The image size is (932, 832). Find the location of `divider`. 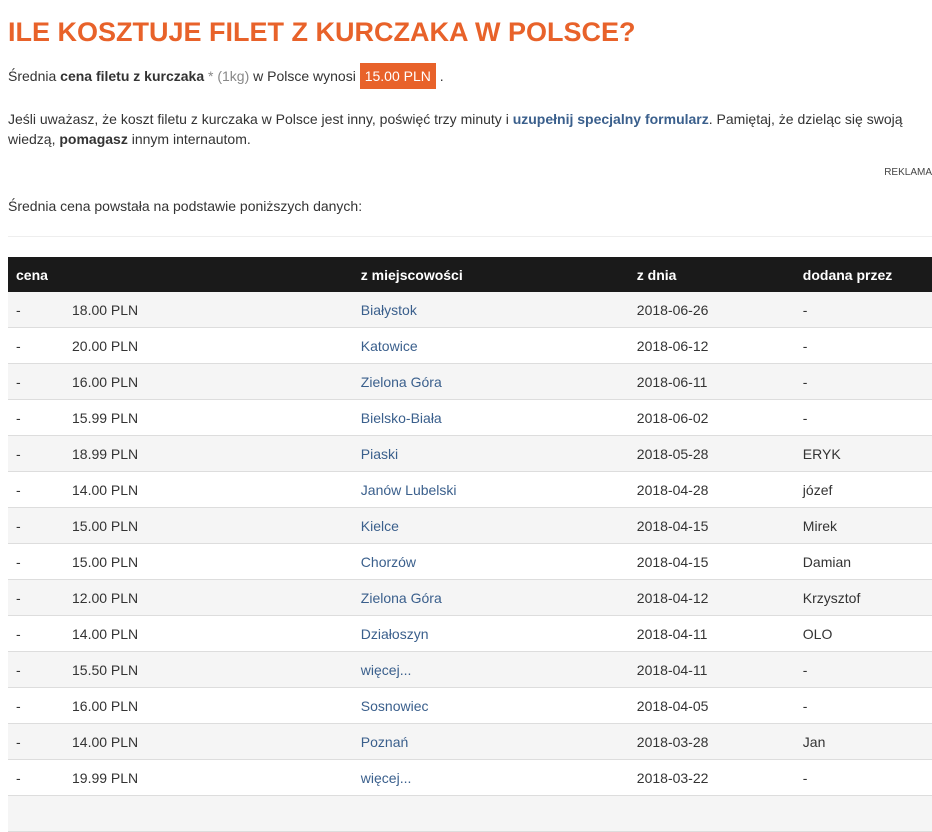

divider is located at coordinates (470, 236).